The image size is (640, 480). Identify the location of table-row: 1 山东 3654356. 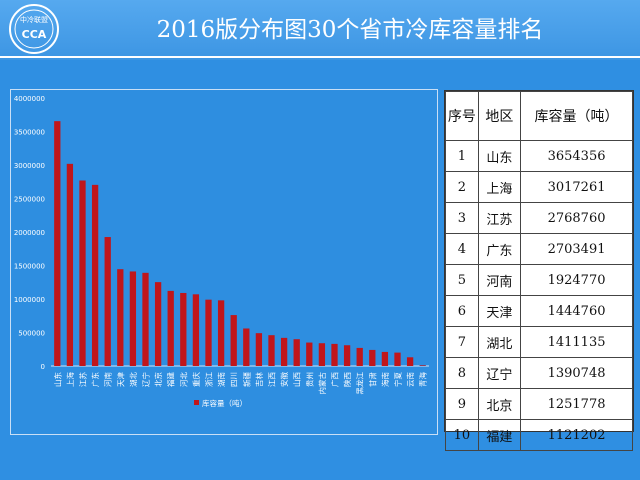
(539, 156).